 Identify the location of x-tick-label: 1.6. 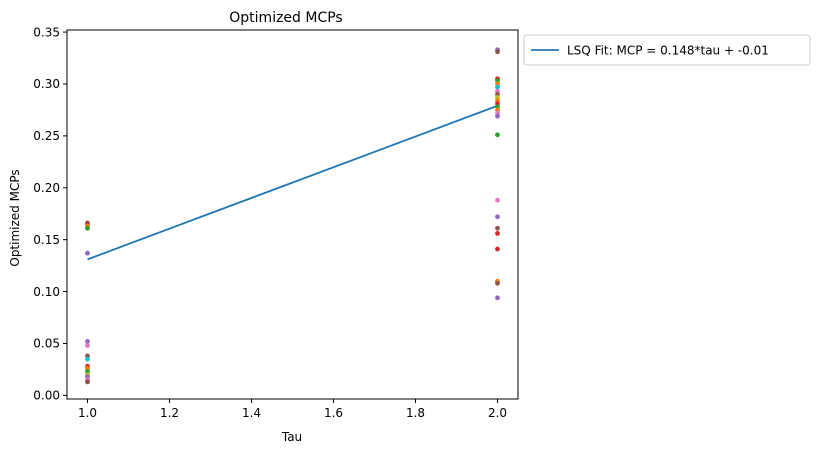
(333, 413).